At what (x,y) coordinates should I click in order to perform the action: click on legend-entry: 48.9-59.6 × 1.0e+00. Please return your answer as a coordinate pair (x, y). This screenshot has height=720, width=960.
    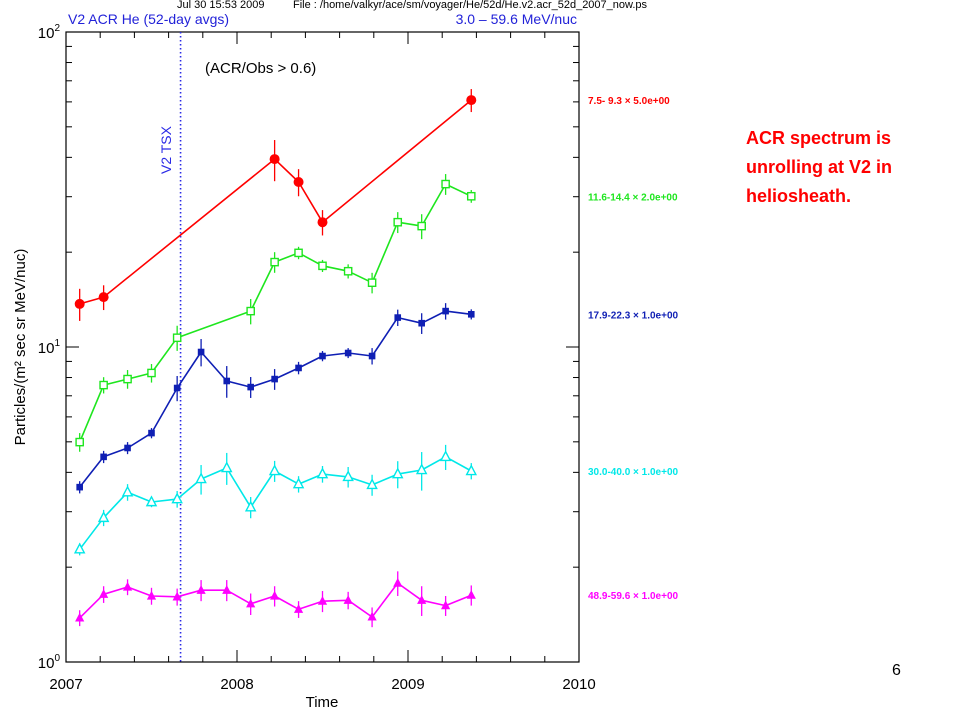
    Looking at the image, I should click on (633, 596).